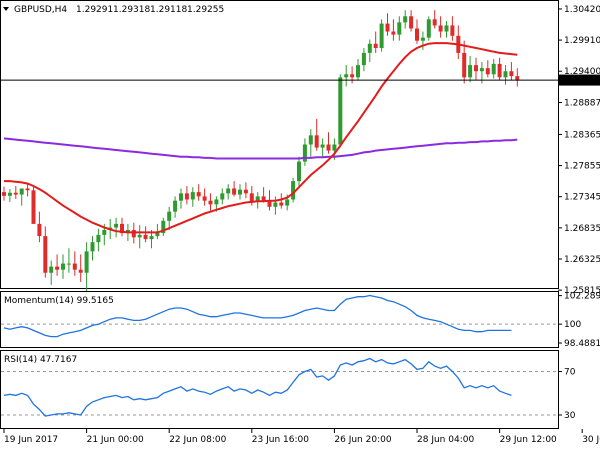  Describe the element at coordinates (362, 440) in the screenshot. I see `x-tick-label: 26 Jun 20:00` at that location.